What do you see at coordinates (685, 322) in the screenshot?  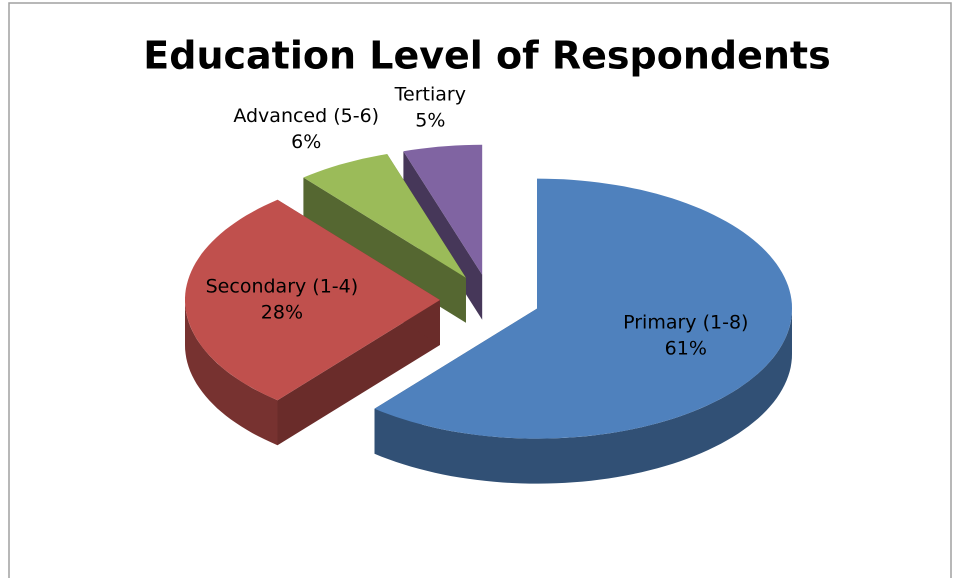 I see `slice-label: Primary (1-8)` at bounding box center [685, 322].